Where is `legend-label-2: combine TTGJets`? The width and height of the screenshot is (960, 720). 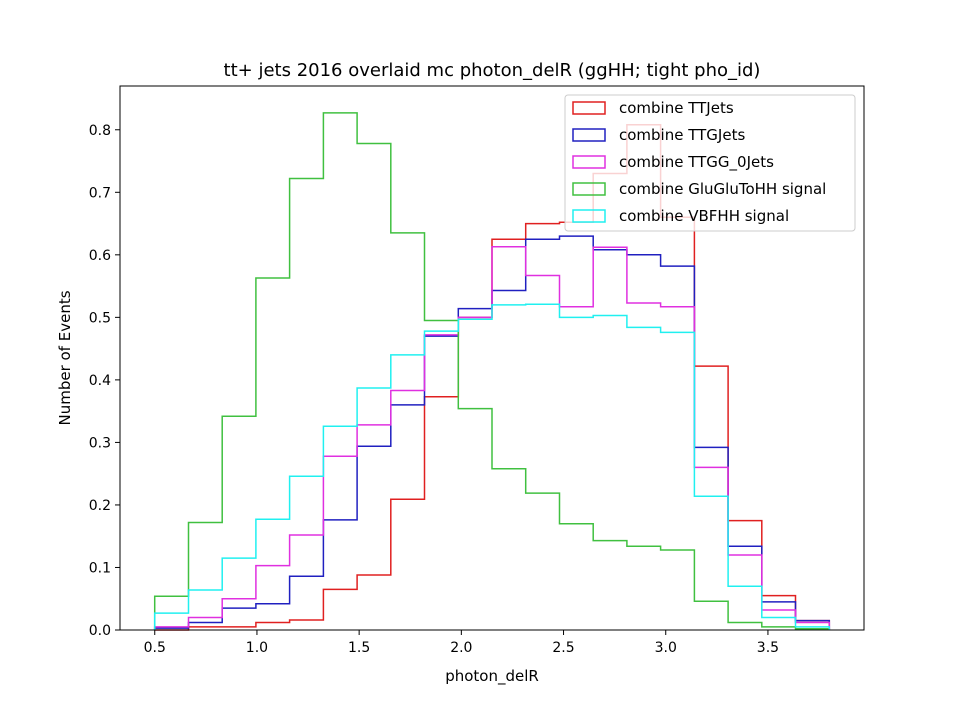
legend-label-2: combine TTGJets is located at coordinates (682, 135).